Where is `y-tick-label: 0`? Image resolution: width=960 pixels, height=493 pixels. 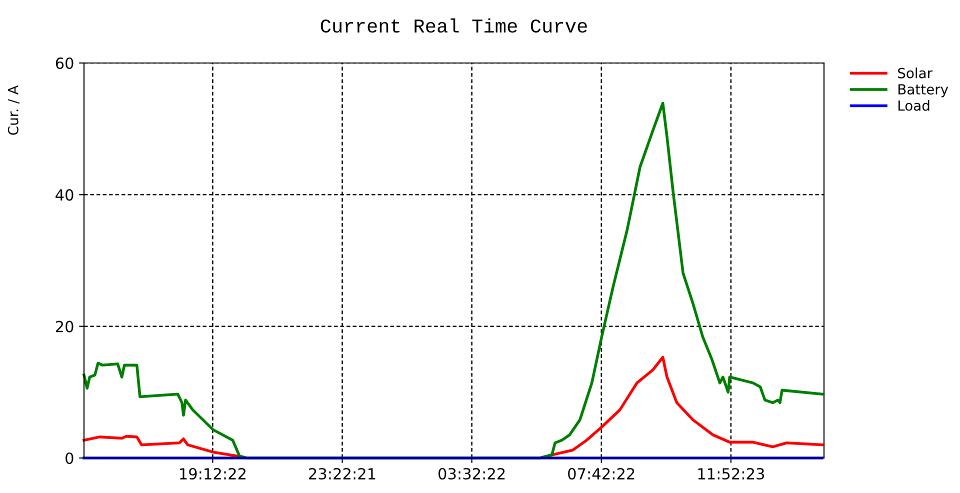
y-tick-label: 0 is located at coordinates (70, 458).